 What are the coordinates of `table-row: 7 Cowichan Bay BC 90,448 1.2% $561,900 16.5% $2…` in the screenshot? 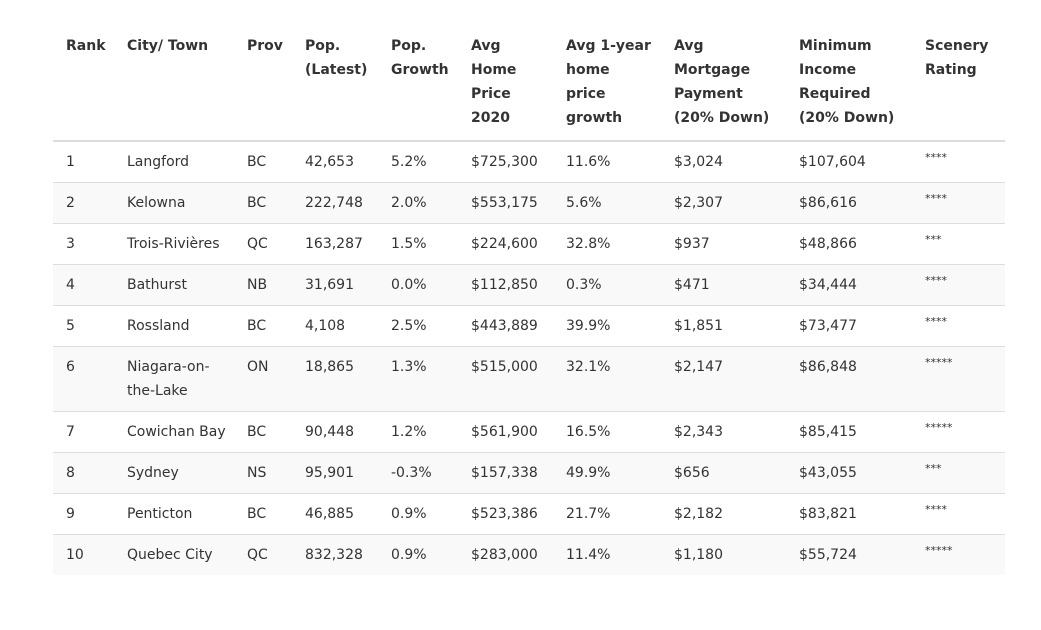 It's located at (529, 432).